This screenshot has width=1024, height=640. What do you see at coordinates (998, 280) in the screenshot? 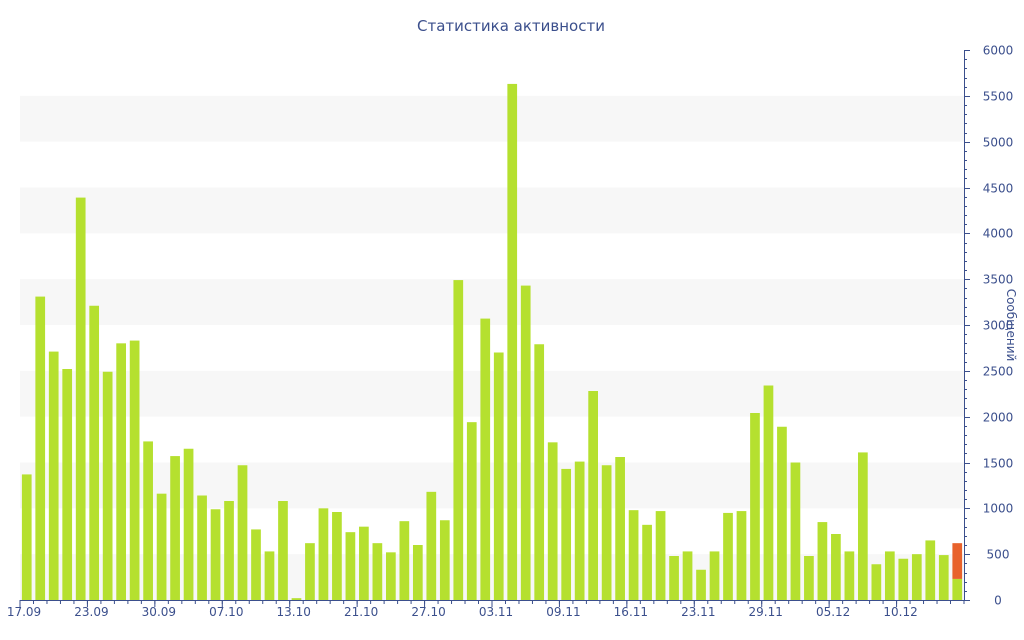
I see `y-tick-label: 3500` at bounding box center [998, 280].